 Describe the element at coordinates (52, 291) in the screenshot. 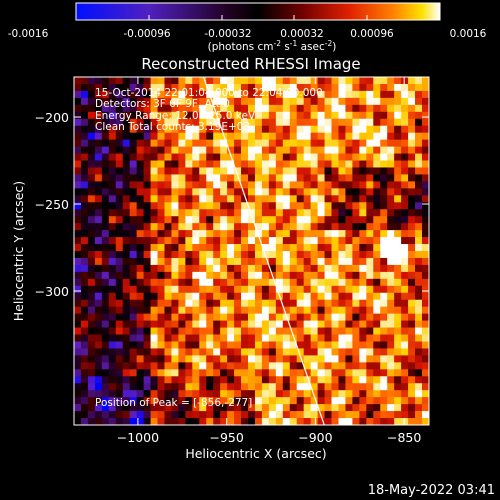

I see `y-tick-label: −300` at that location.